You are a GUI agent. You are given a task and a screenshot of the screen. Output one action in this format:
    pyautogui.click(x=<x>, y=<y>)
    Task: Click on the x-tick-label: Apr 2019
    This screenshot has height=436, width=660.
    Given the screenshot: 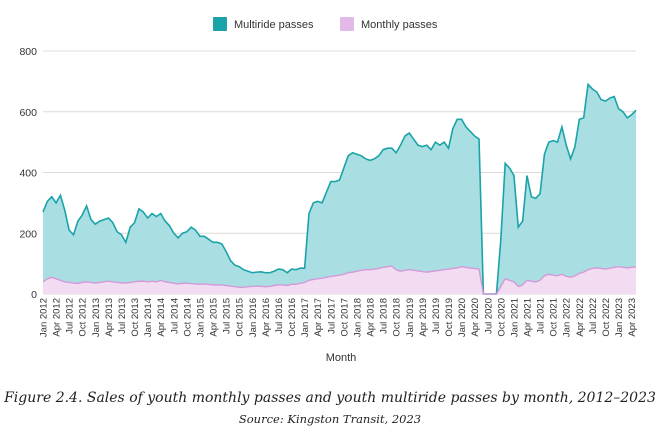 What is the action you would take?
    pyautogui.click(x=423, y=317)
    